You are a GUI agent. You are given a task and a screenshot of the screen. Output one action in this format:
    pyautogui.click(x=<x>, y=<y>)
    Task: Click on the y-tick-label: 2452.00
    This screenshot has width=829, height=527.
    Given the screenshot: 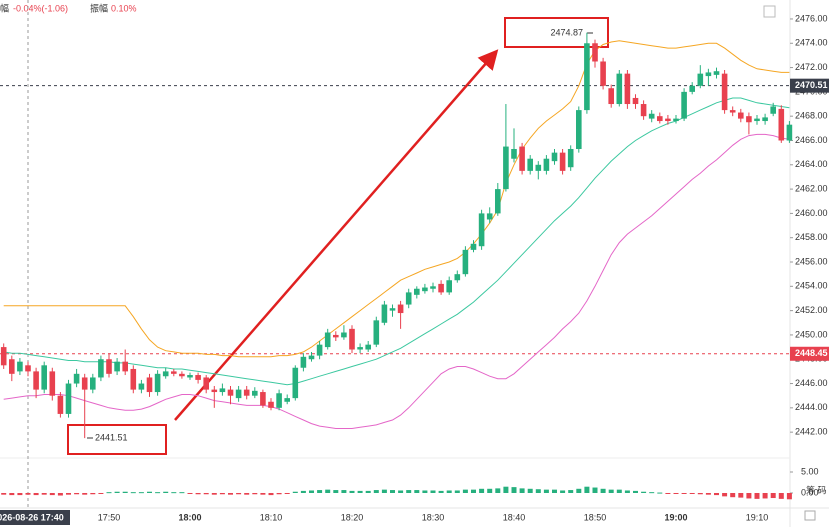 What is the action you would take?
    pyautogui.click(x=811, y=310)
    